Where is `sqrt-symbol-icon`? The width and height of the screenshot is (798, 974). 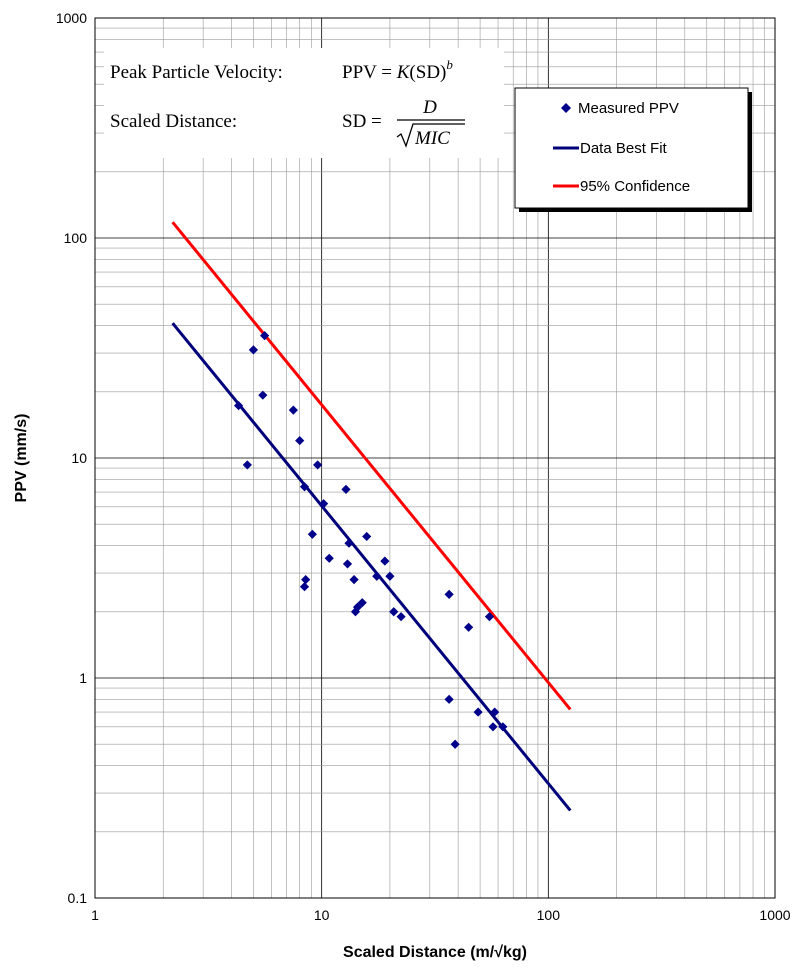
sqrt-symbol-icon is located at coordinates (430, 135).